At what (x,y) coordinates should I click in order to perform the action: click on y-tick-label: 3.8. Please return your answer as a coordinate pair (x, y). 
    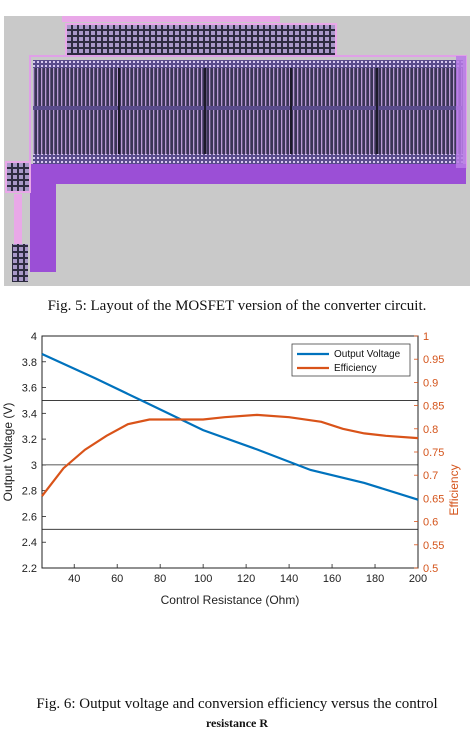
    Looking at the image, I should click on (29, 363).